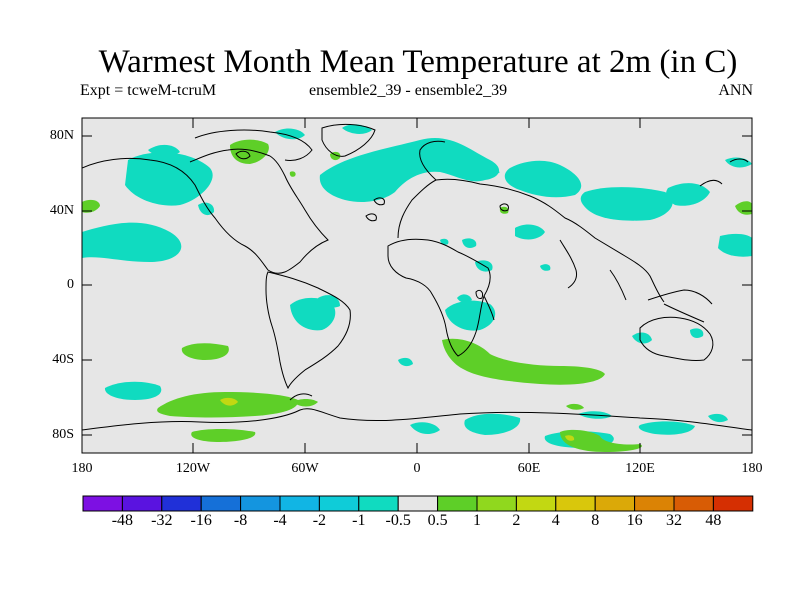 The width and height of the screenshot is (800, 600). I want to click on lat-tick-label: 40N, so click(61, 210).